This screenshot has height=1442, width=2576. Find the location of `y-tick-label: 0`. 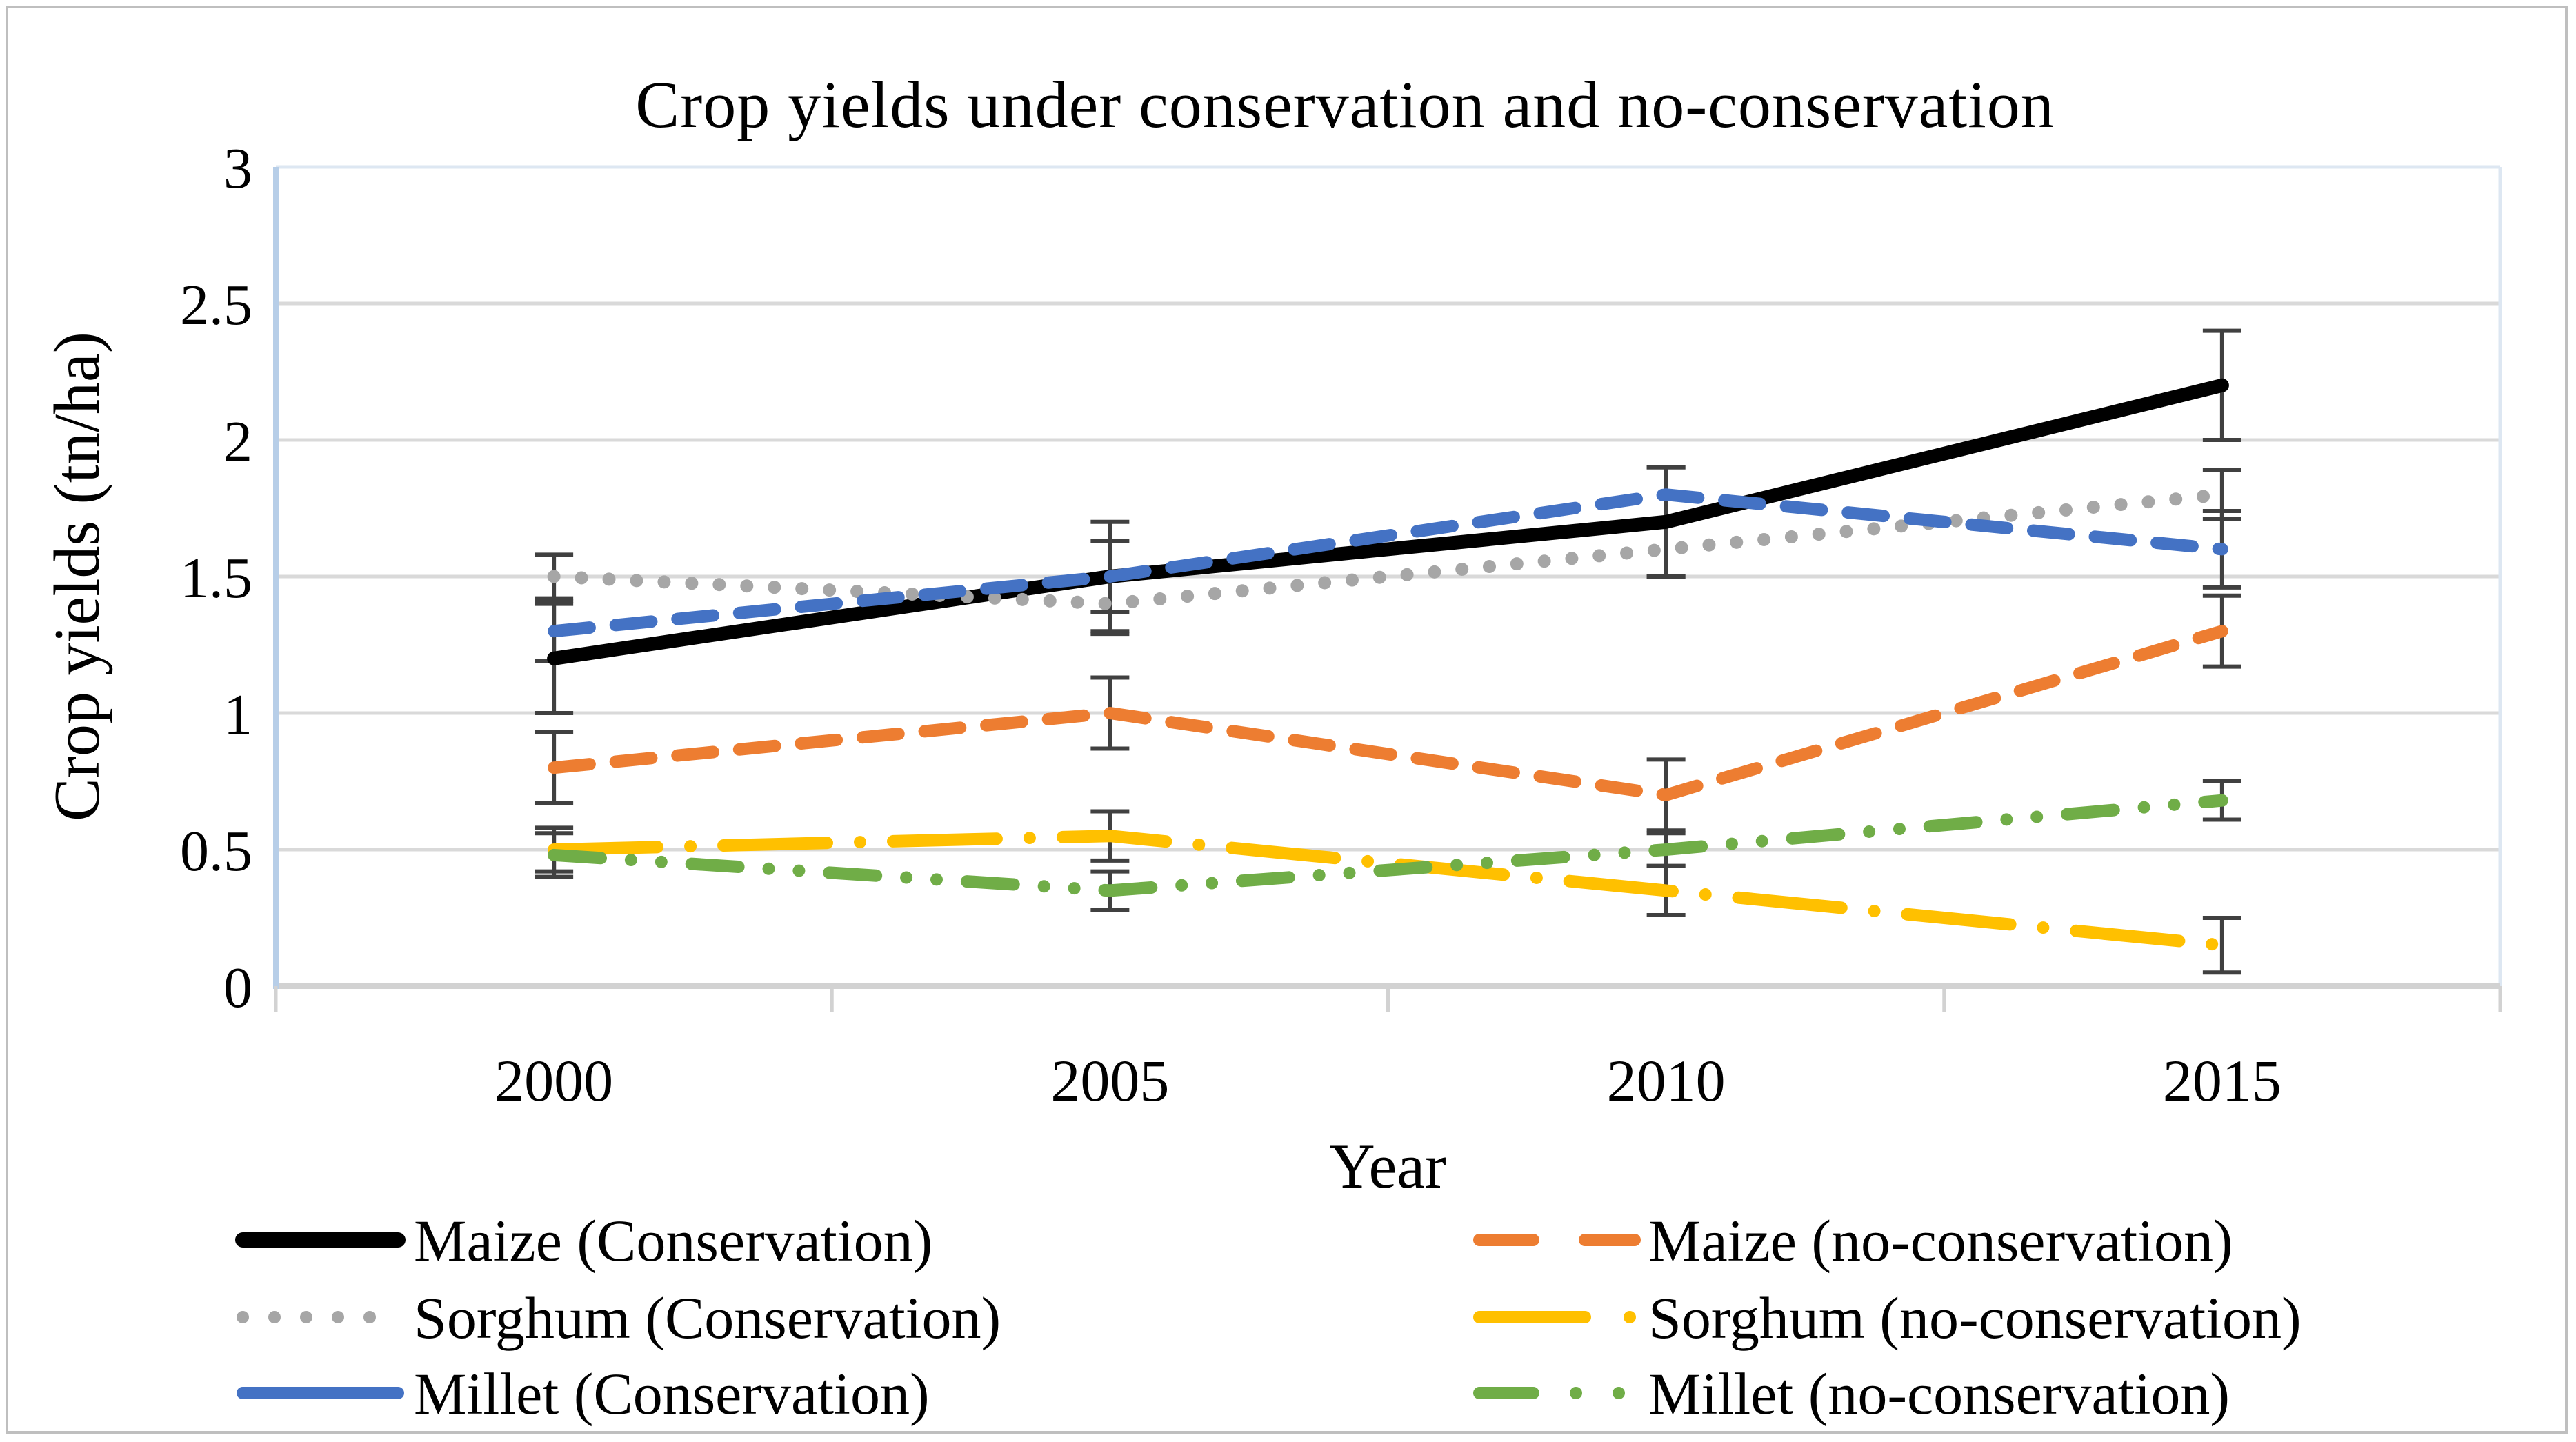

y-tick-label: 0 is located at coordinates (237, 988).